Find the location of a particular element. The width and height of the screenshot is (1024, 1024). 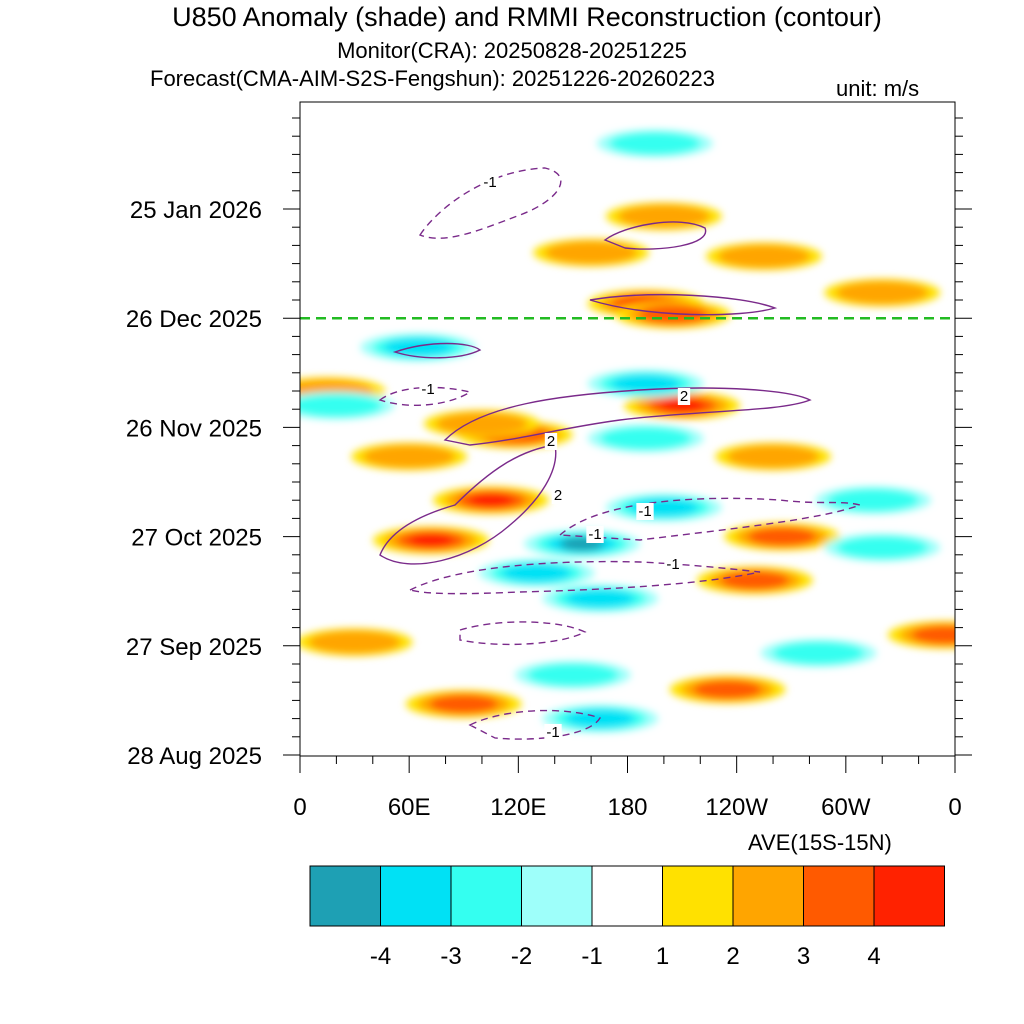

colorbar-label: -2 is located at coordinates (521, 956).